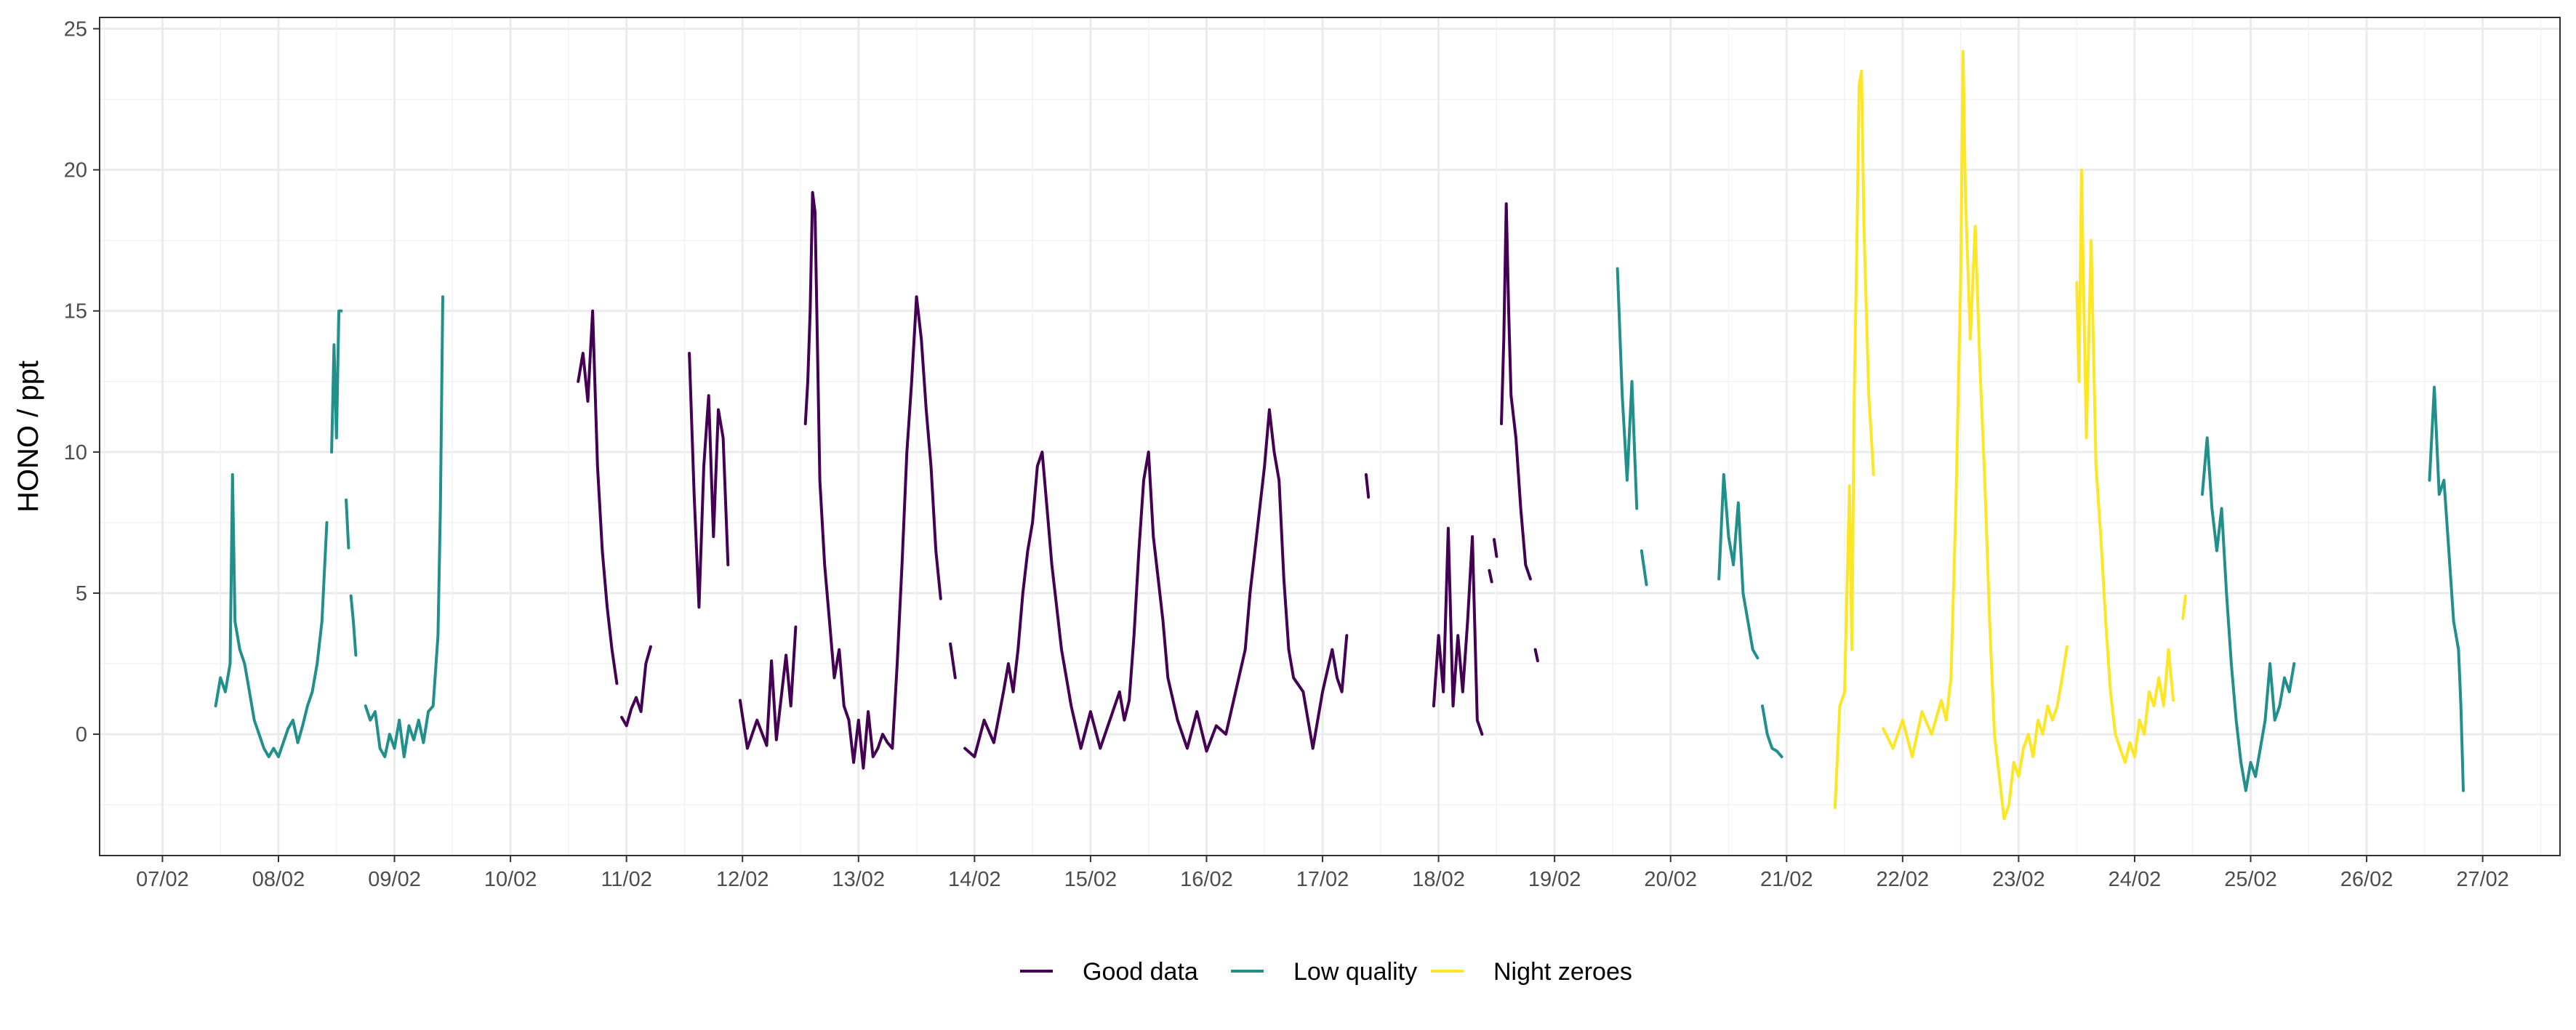 This screenshot has width=2576, height=1030. I want to click on y-tick-label: 5, so click(81, 593).